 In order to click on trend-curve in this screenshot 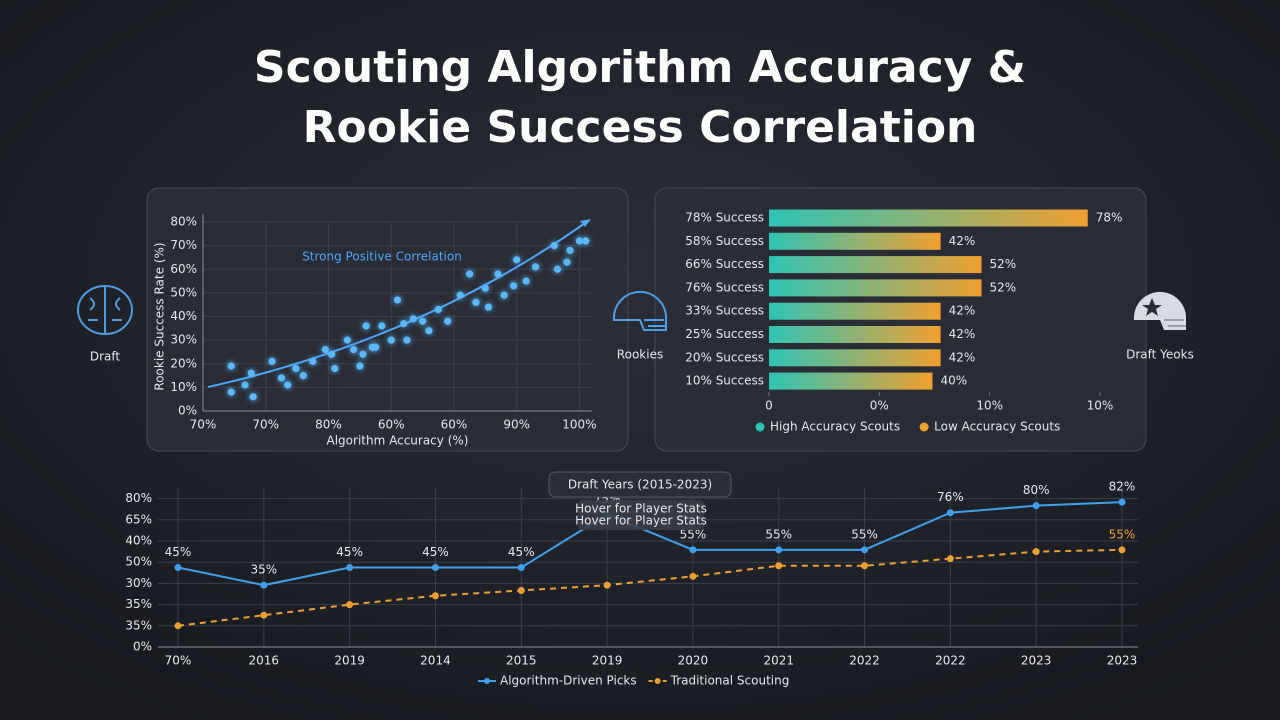, I will do `click(398, 304)`.